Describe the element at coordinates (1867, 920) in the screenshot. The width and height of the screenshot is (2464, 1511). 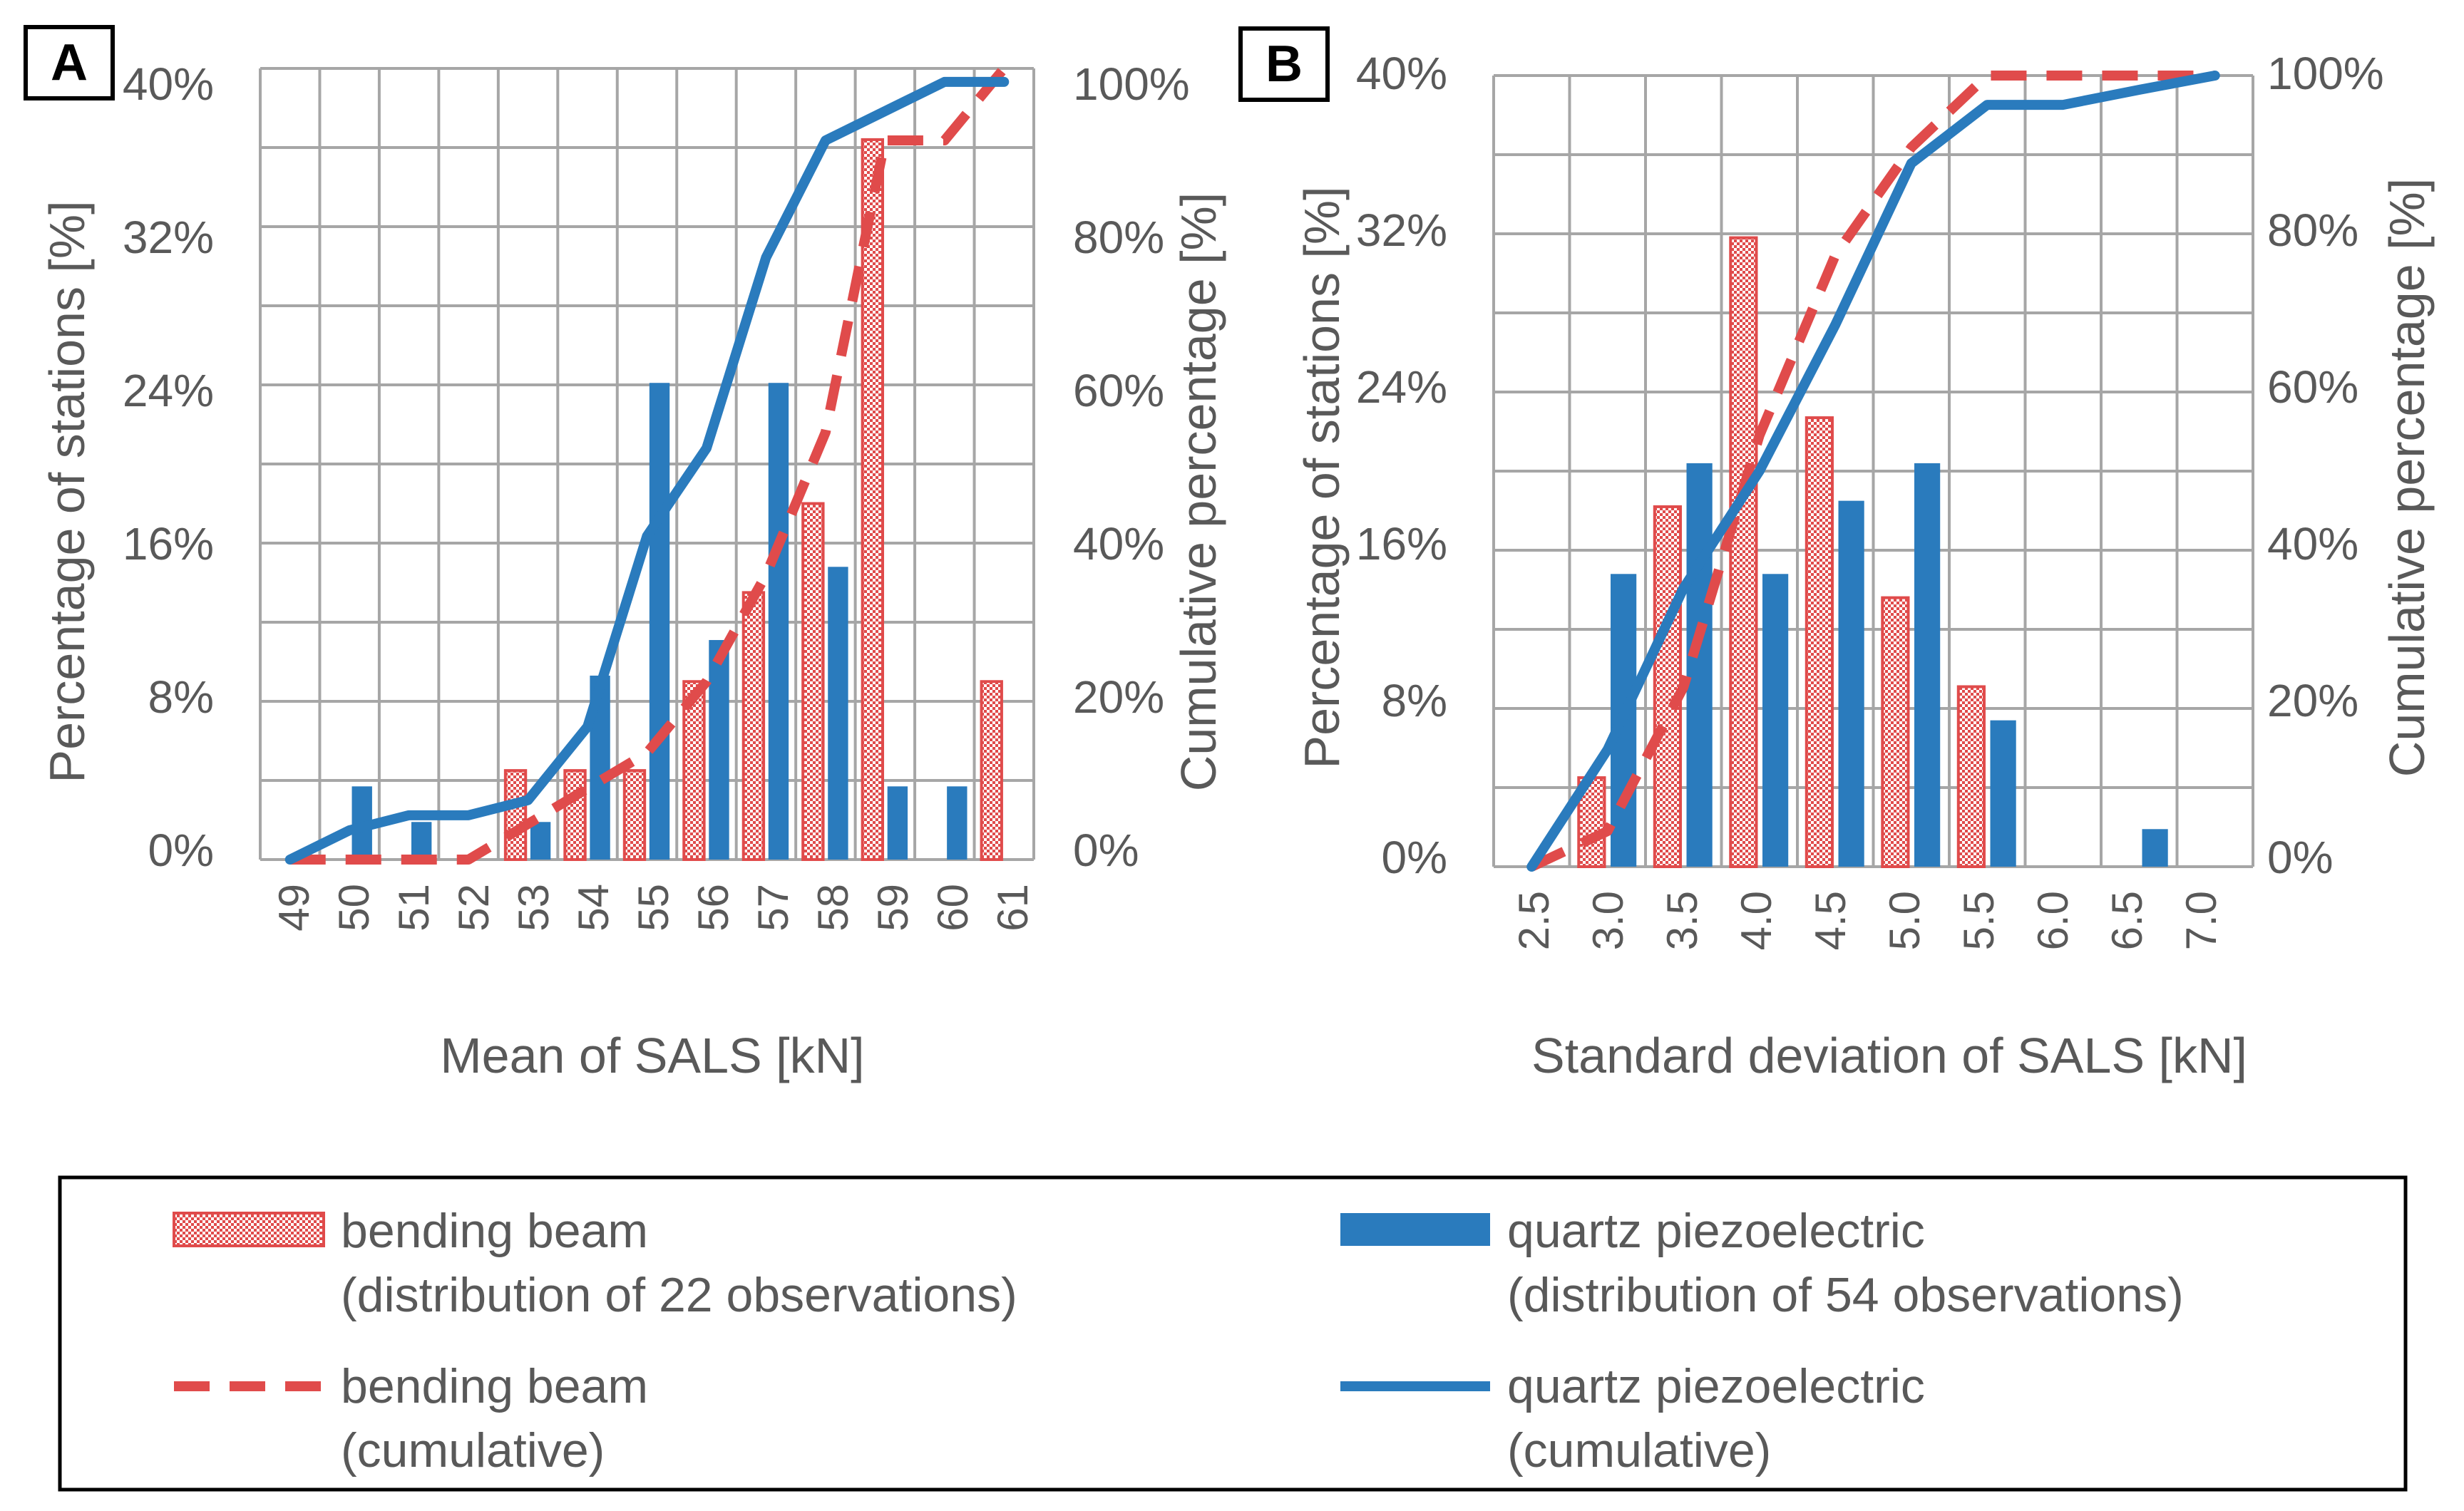
I see `panel-b-category-labels: 2.5 3.0 3.5 4.0 4.5 5.0 5.5 6.0 6.5 7.0` at that location.